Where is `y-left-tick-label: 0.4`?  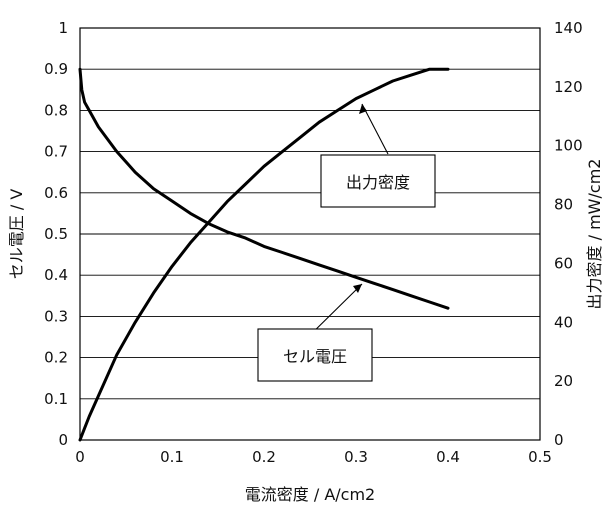 y-left-tick-label: 0.4 is located at coordinates (56, 275).